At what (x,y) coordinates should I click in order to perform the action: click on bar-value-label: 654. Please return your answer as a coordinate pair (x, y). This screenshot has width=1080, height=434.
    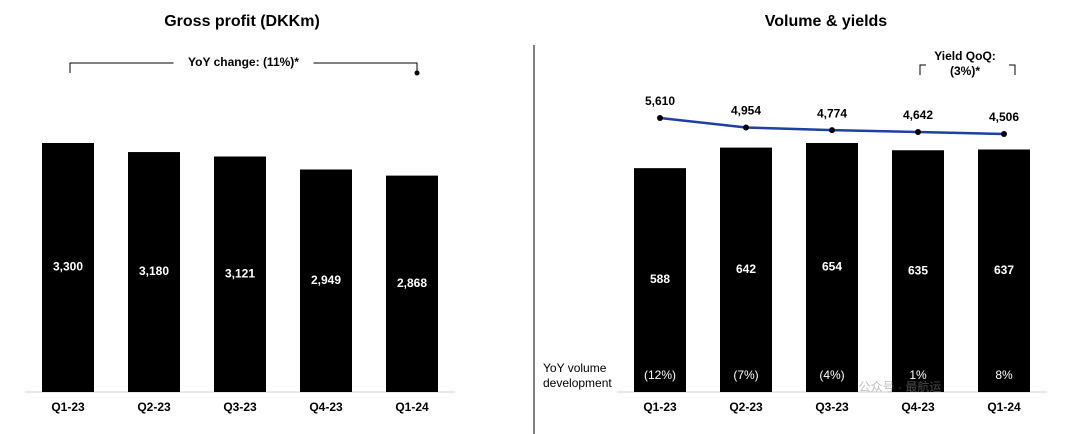
    Looking at the image, I should click on (832, 267).